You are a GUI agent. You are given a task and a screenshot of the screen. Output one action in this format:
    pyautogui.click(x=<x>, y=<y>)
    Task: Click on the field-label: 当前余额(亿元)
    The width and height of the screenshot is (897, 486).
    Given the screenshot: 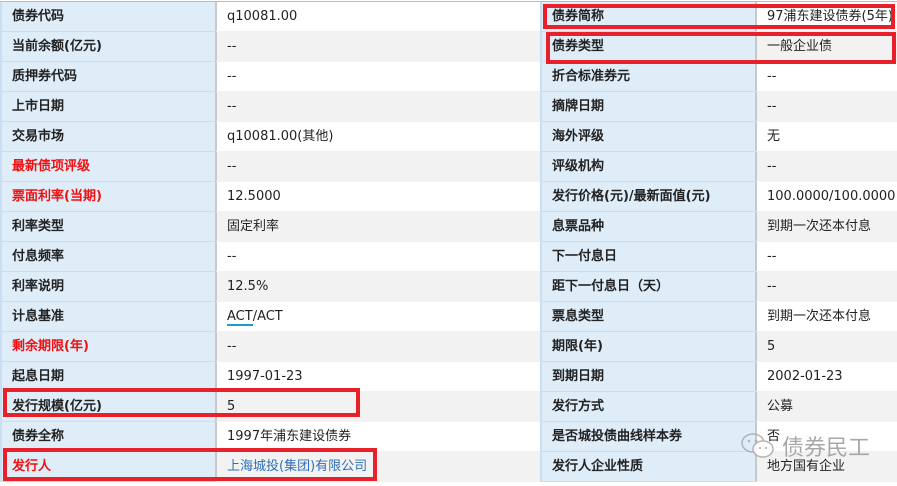 What is the action you would take?
    pyautogui.click(x=107, y=47)
    